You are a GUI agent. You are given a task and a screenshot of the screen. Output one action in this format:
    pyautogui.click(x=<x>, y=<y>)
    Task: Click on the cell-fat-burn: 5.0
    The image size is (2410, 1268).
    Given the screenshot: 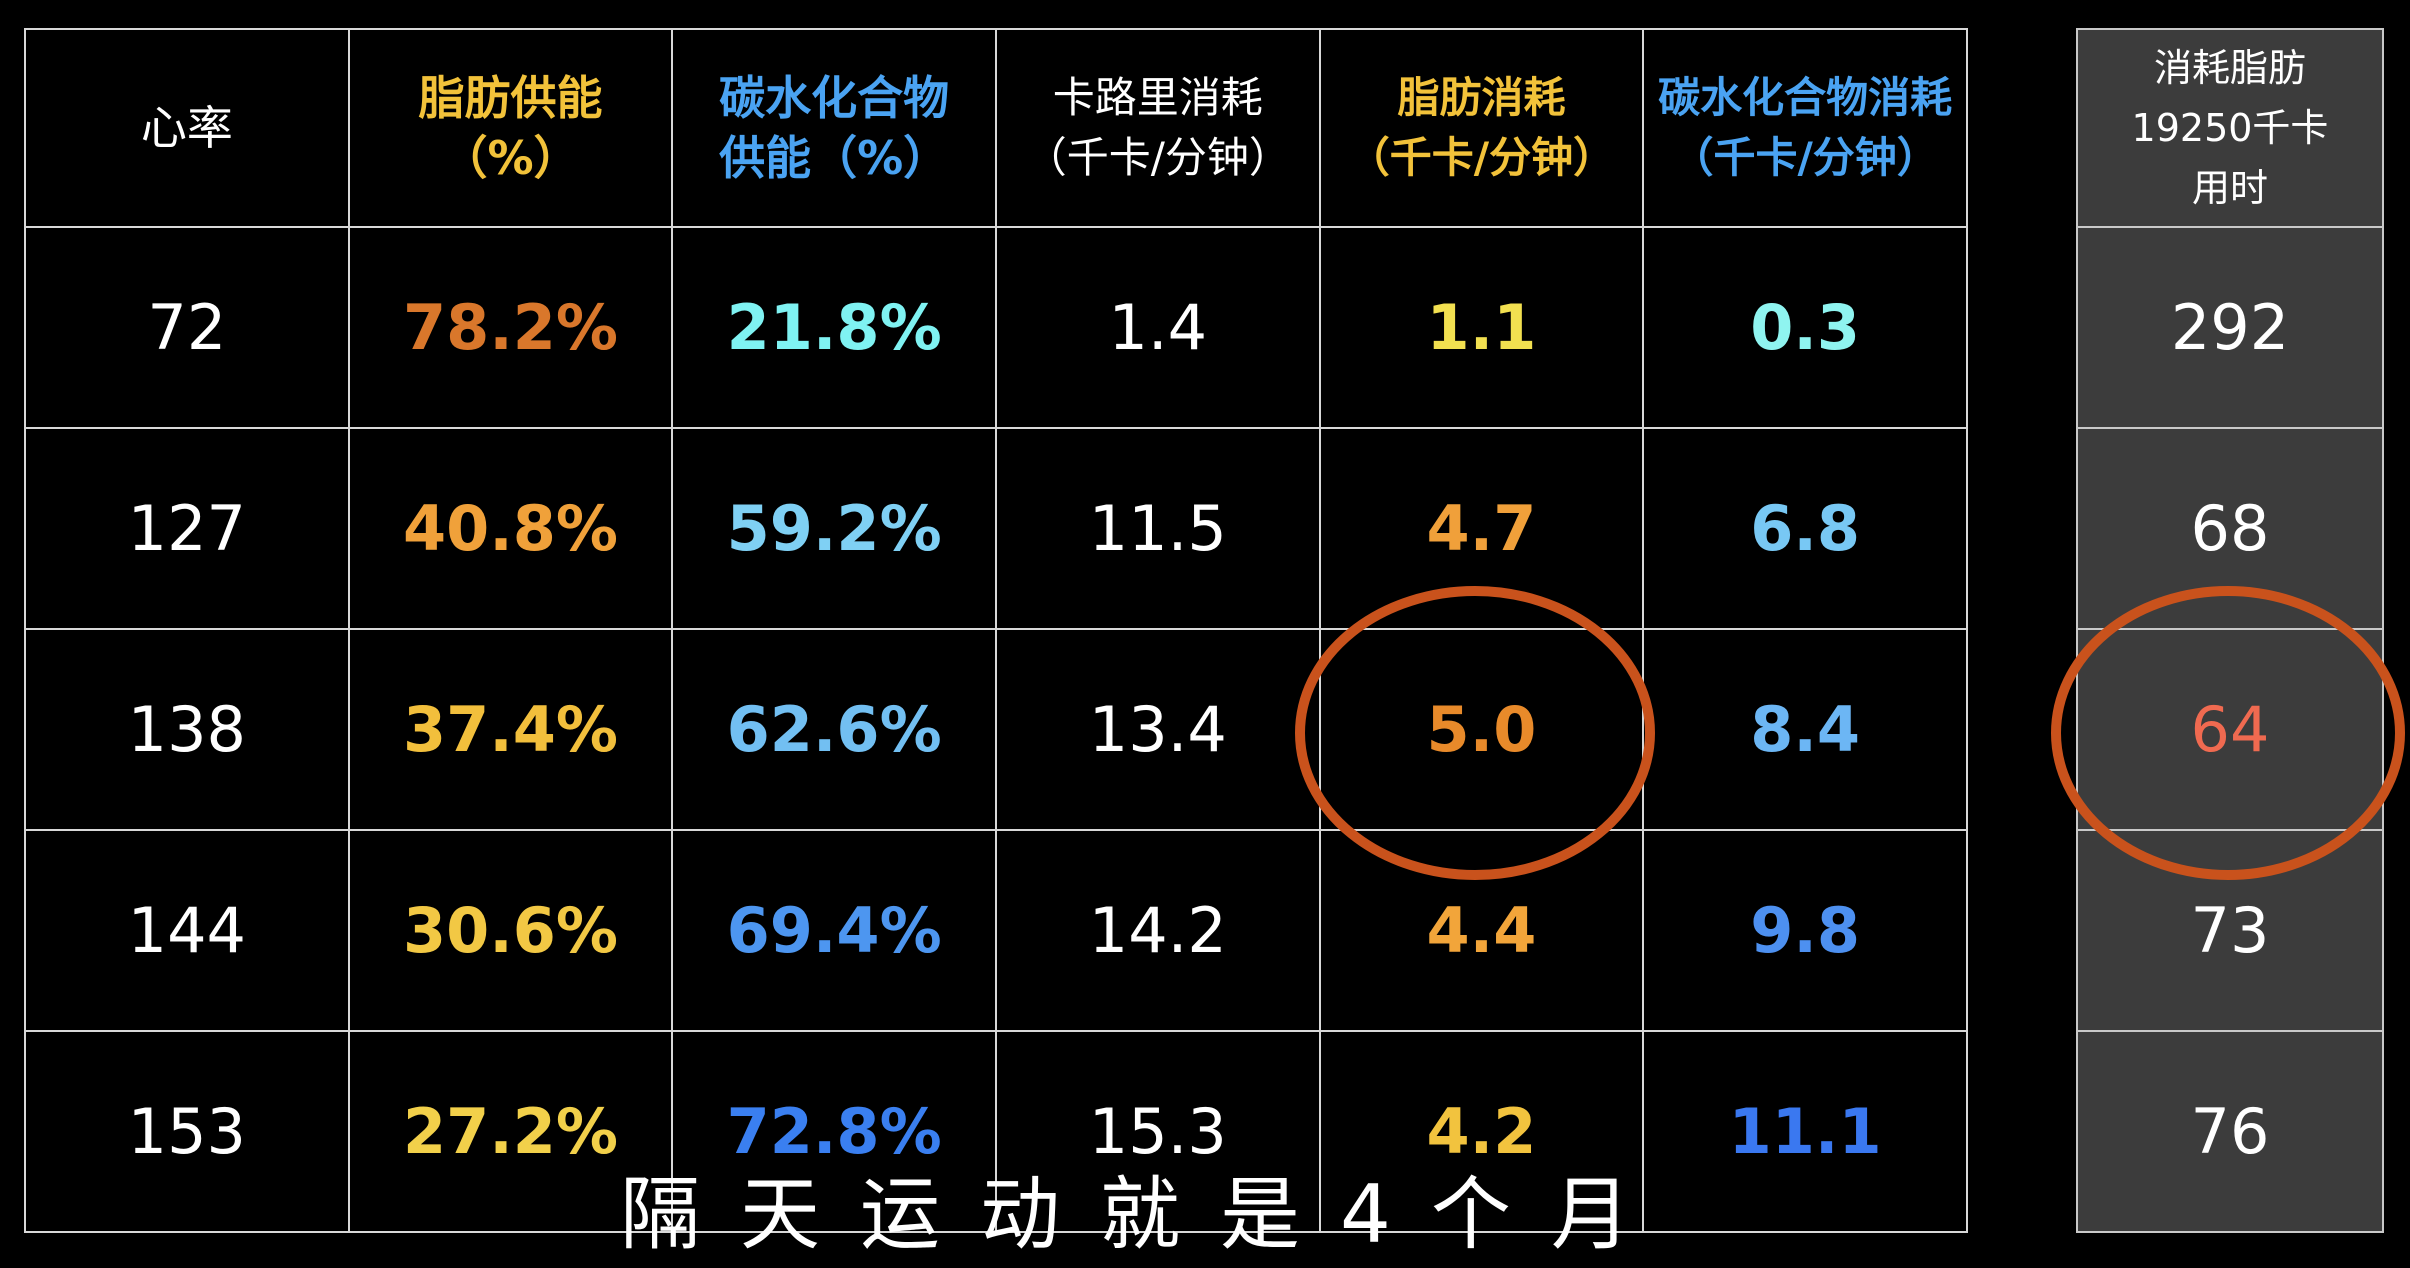 What is the action you would take?
    pyautogui.click(x=1481, y=729)
    